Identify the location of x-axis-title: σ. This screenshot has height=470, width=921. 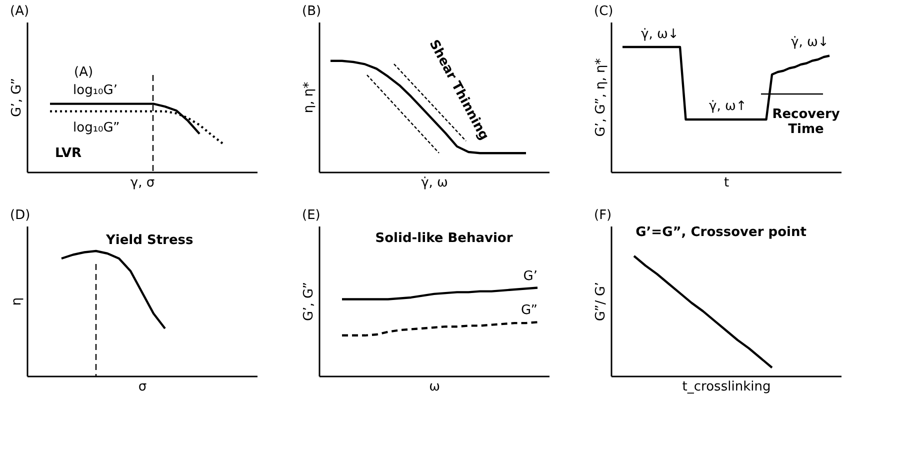
(142, 387).